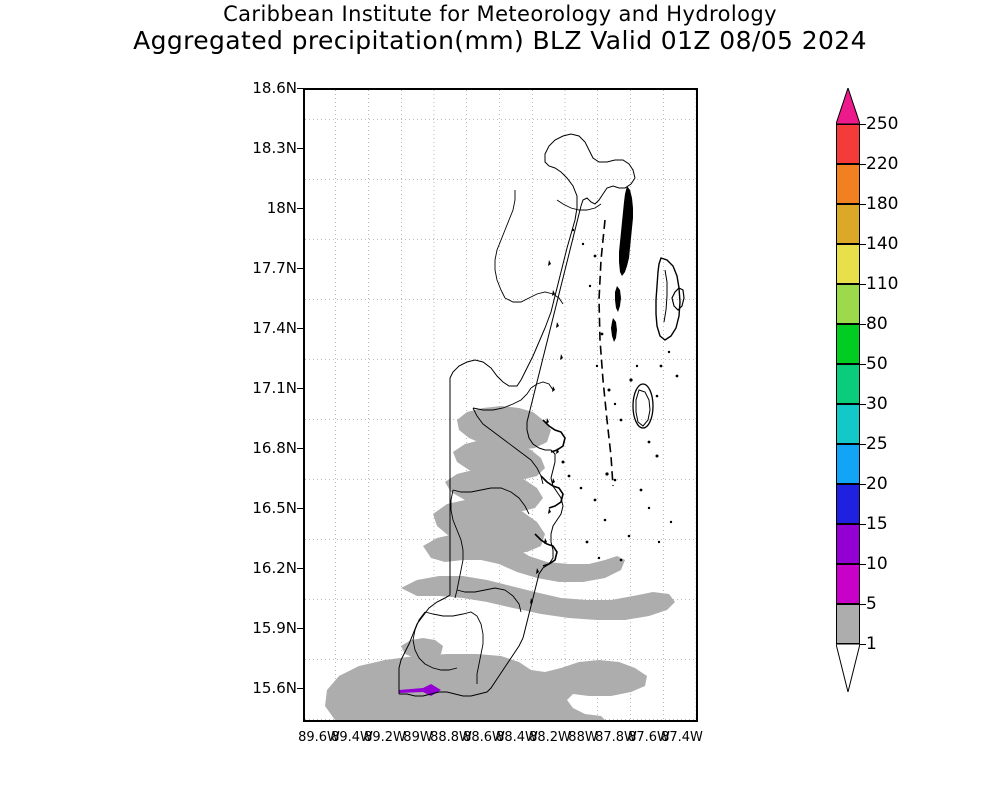 The width and height of the screenshot is (1000, 800). What do you see at coordinates (848, 668) in the screenshot?
I see `colorbar-below-min-arrow` at bounding box center [848, 668].